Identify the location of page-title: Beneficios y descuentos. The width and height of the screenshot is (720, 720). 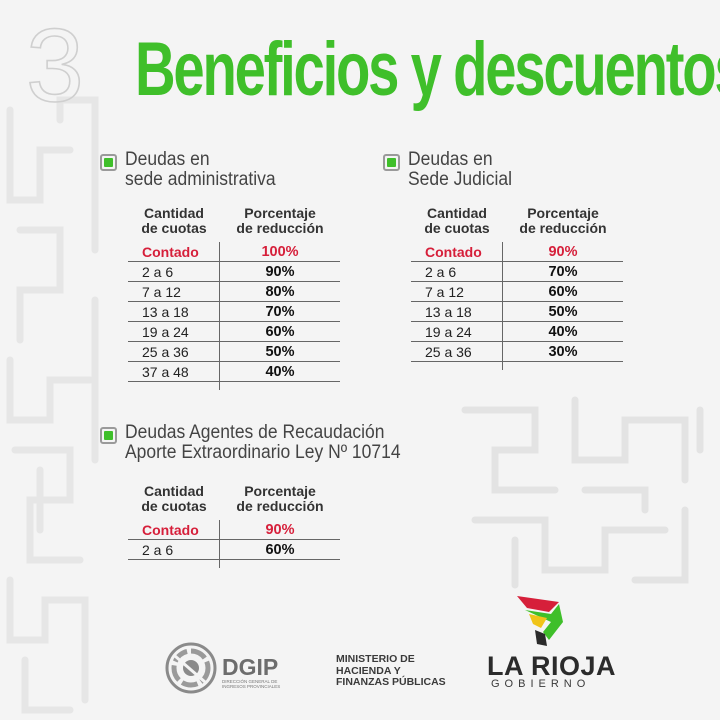
(427, 69).